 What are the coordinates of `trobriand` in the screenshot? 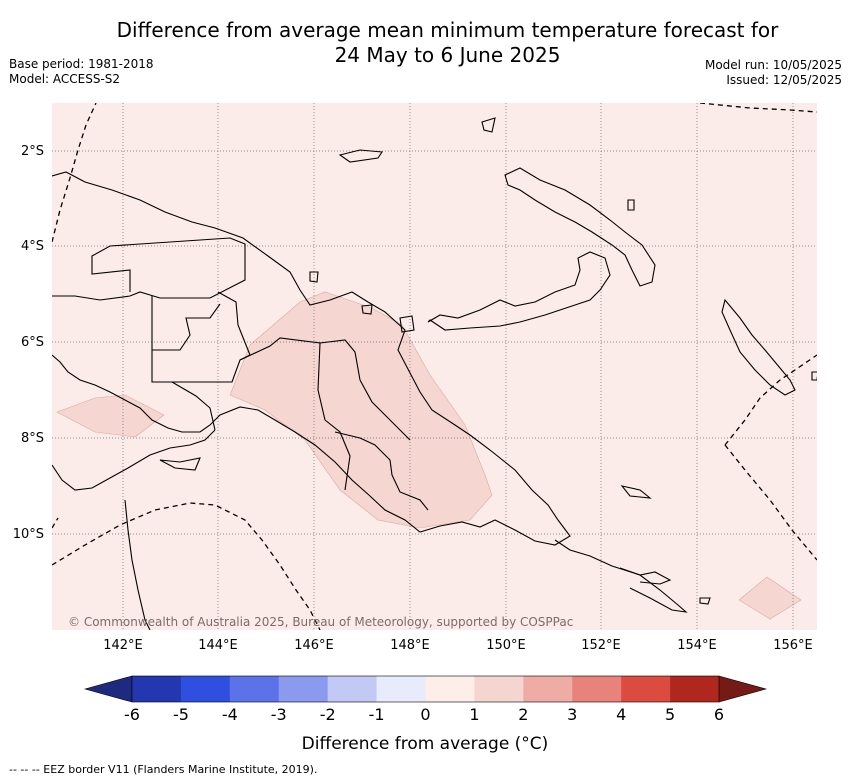 It's located at (636, 492).